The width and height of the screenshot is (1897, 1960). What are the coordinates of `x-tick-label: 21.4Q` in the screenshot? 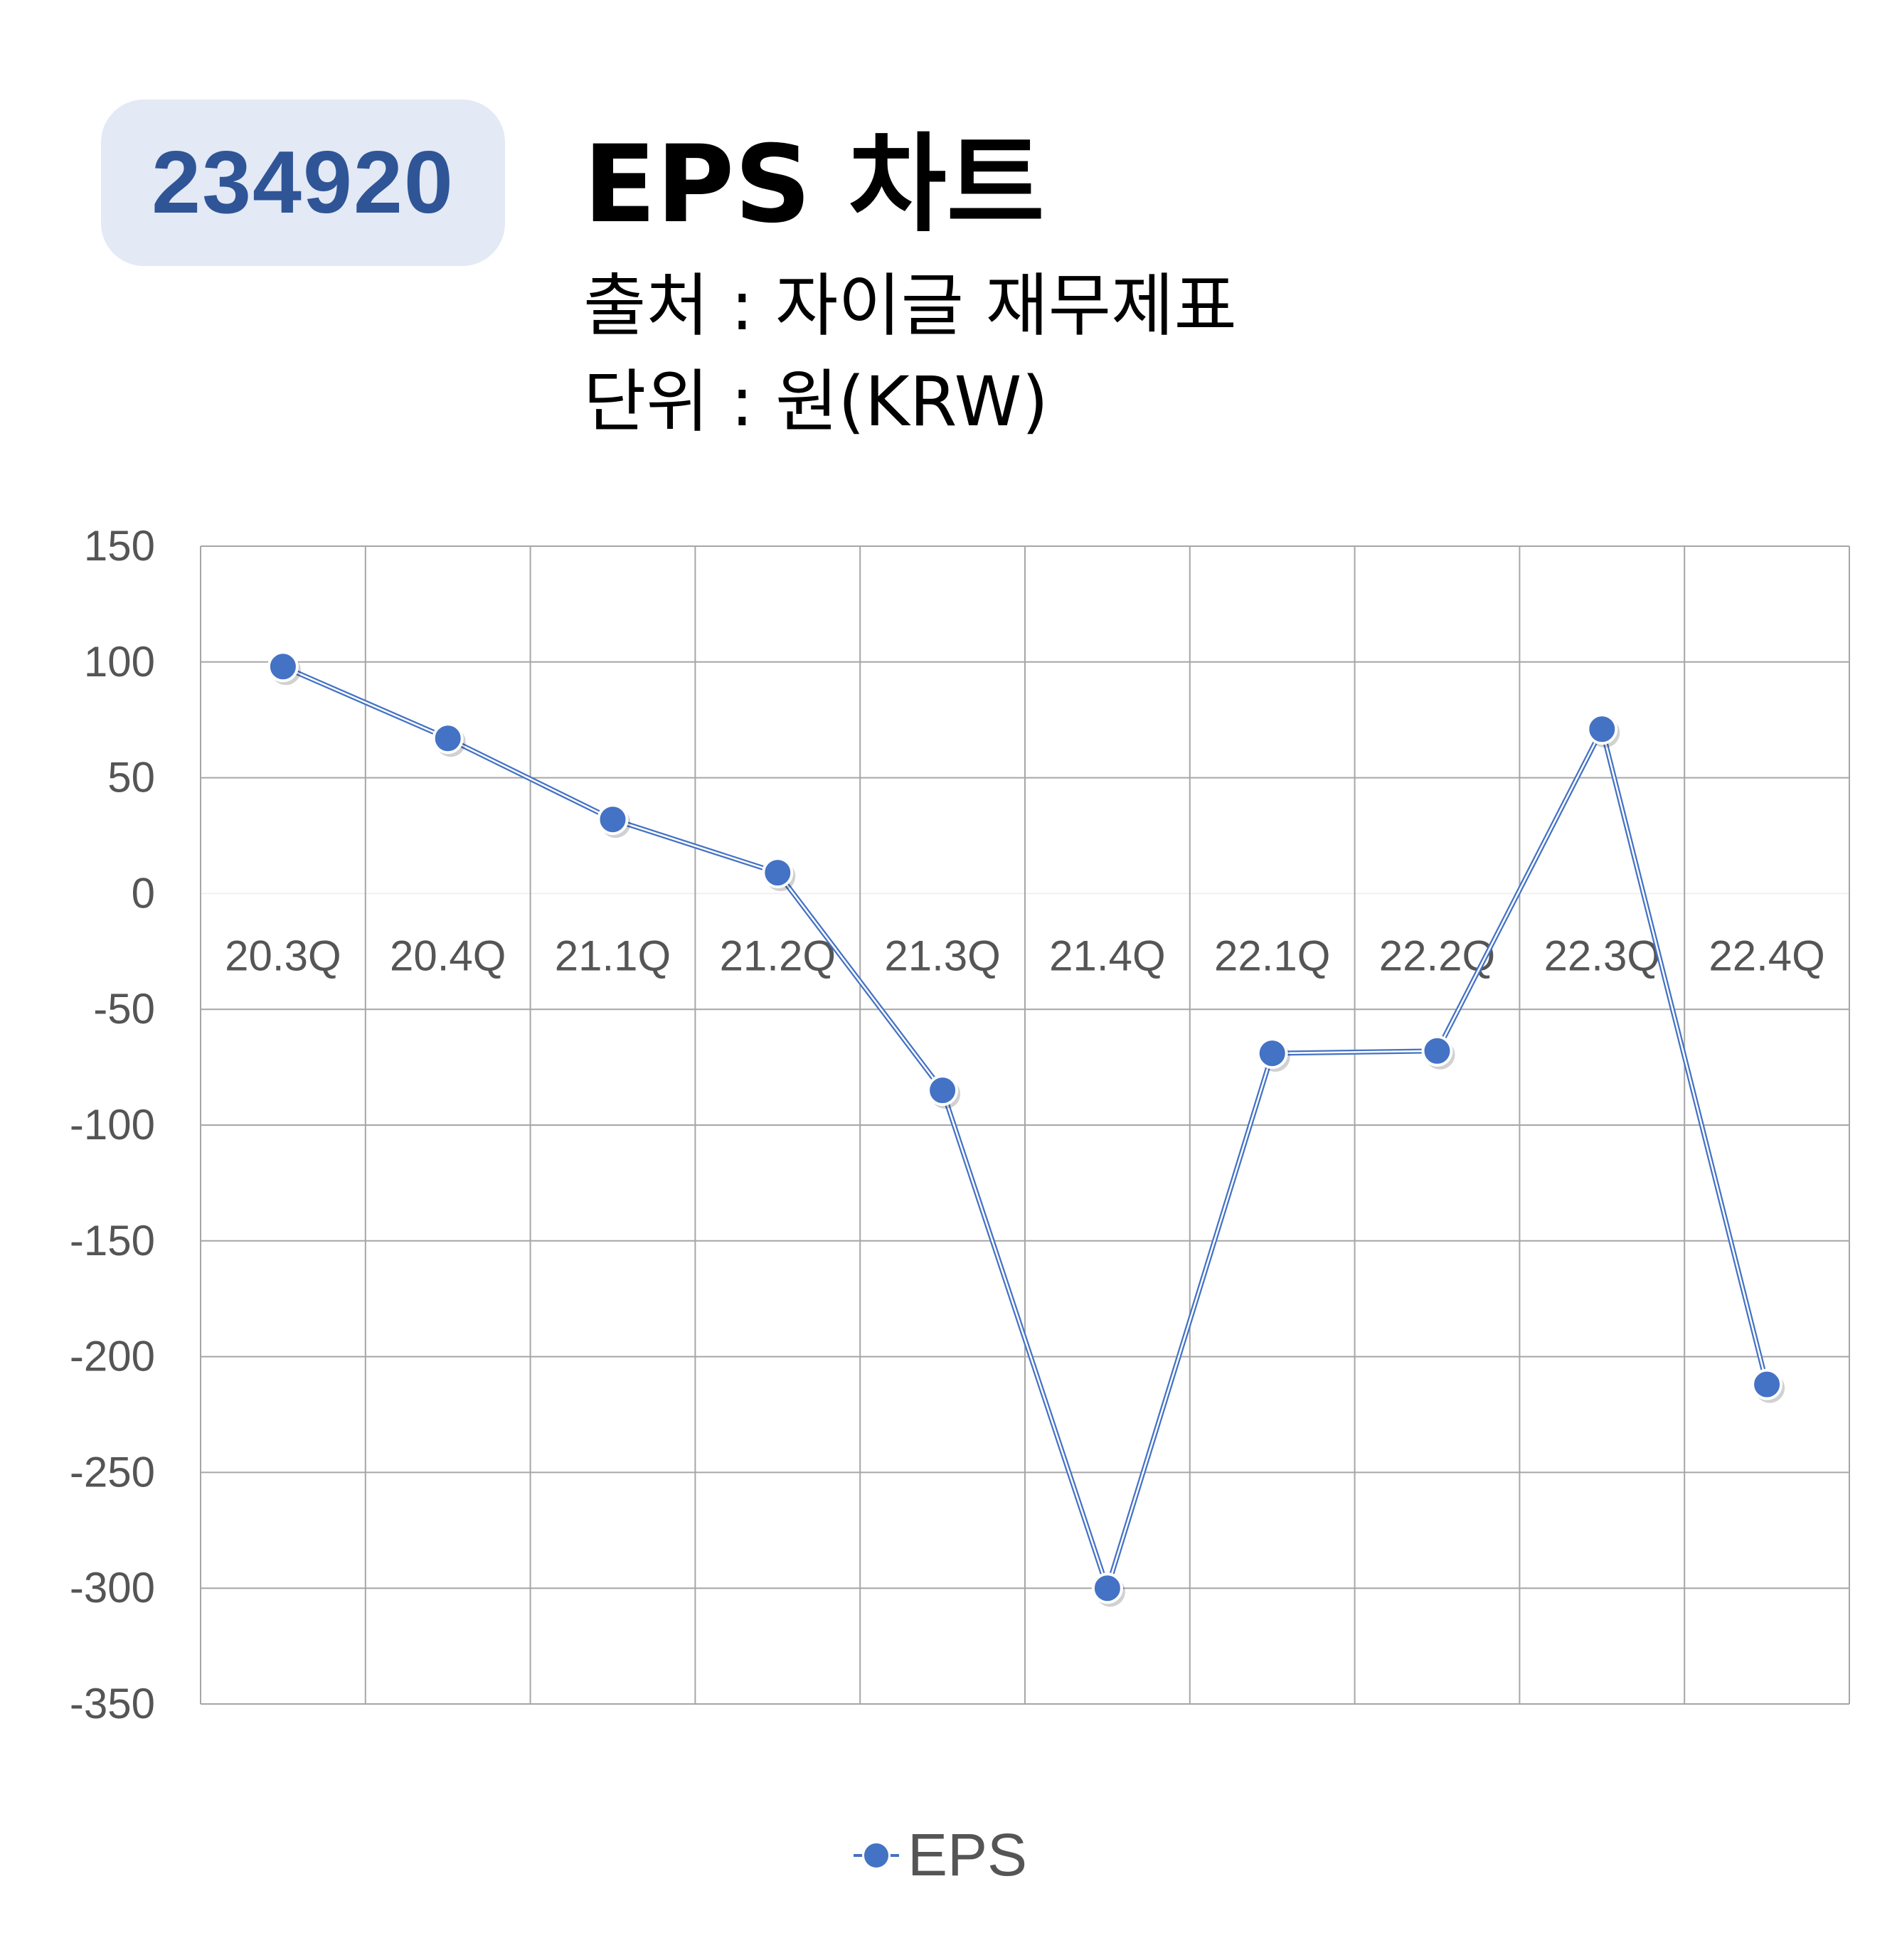 It's located at (1107, 955).